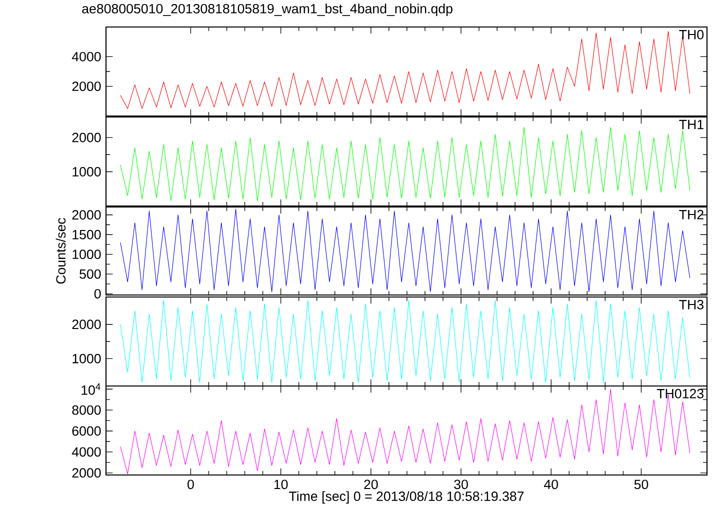  Describe the element at coordinates (680, 393) in the screenshot. I see `series-label: TH0123` at that location.